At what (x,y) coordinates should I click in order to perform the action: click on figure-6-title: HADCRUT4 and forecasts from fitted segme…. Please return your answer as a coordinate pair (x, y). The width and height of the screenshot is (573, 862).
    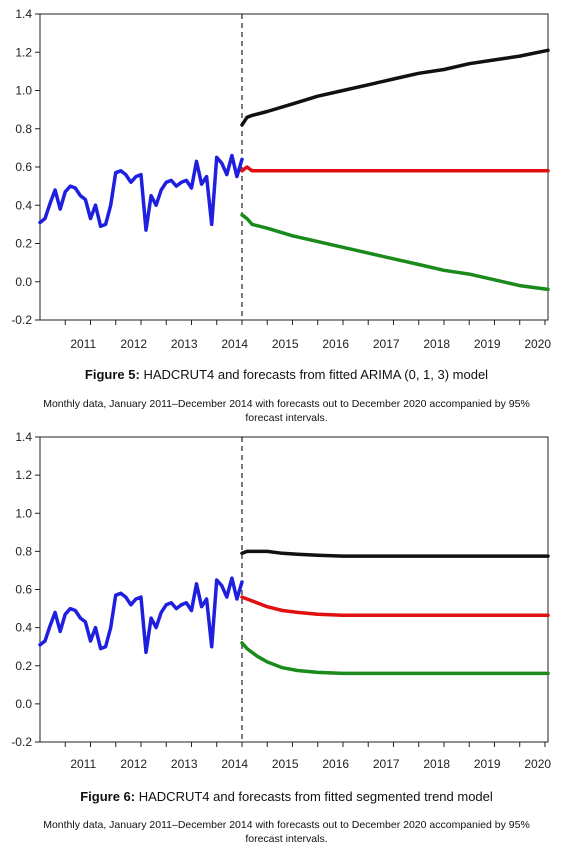
    Looking at the image, I should click on (315, 796).